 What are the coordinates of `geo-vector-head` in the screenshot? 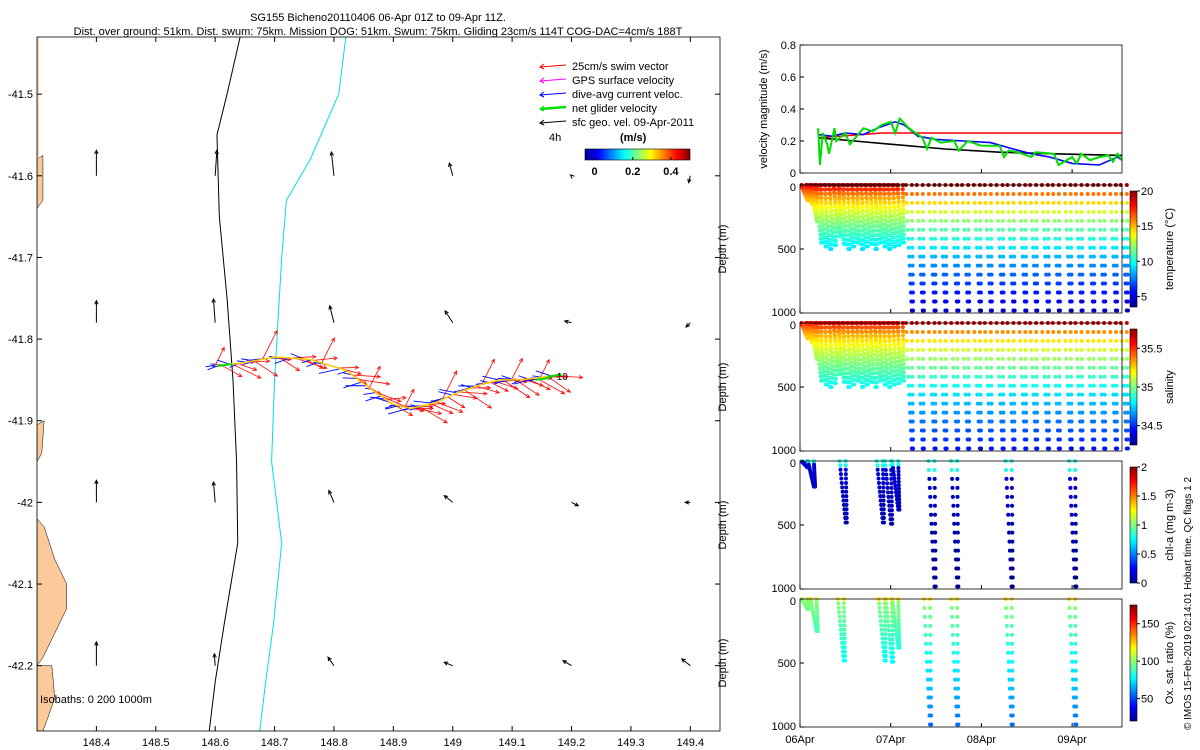 It's located at (329, 659).